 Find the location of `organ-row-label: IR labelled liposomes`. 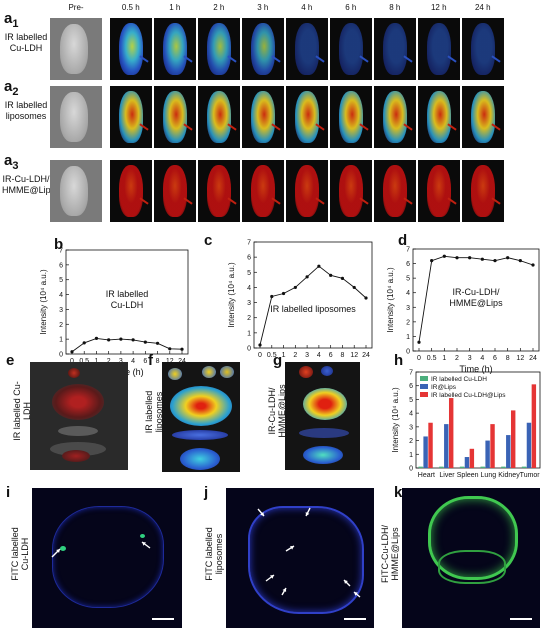

organ-row-label: IR labelled liposomes is located at coordinates (154, 412).